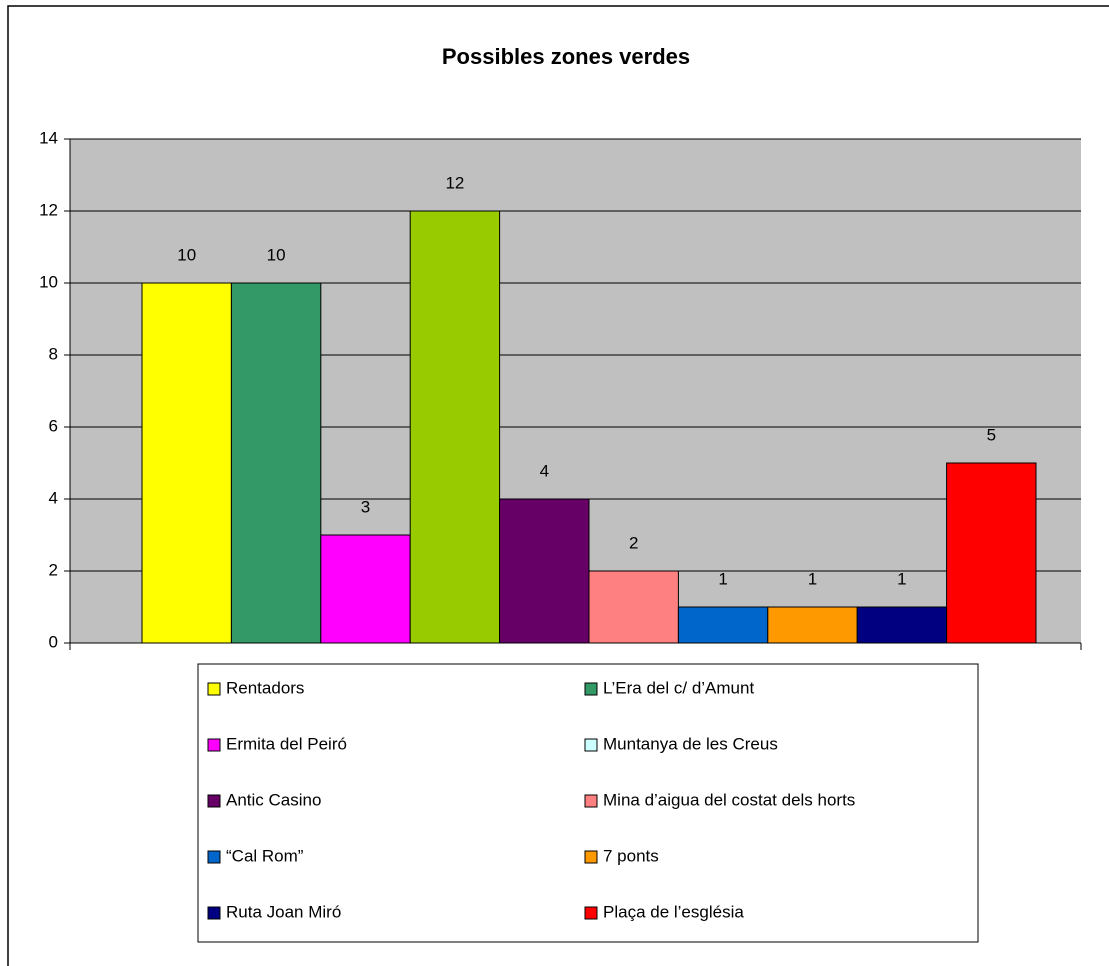 Image resolution: width=1109 pixels, height=966 pixels. Describe the element at coordinates (544, 470) in the screenshot. I see `data-label: 4` at that location.